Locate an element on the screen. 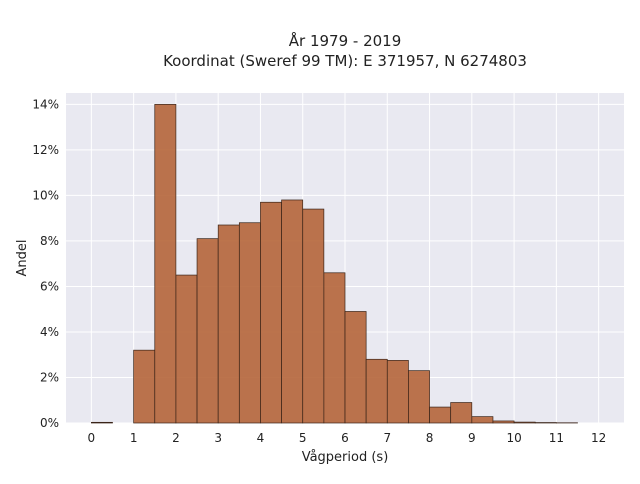 This screenshot has height=484, width=640. x-tick-label: 1 is located at coordinates (134, 438).